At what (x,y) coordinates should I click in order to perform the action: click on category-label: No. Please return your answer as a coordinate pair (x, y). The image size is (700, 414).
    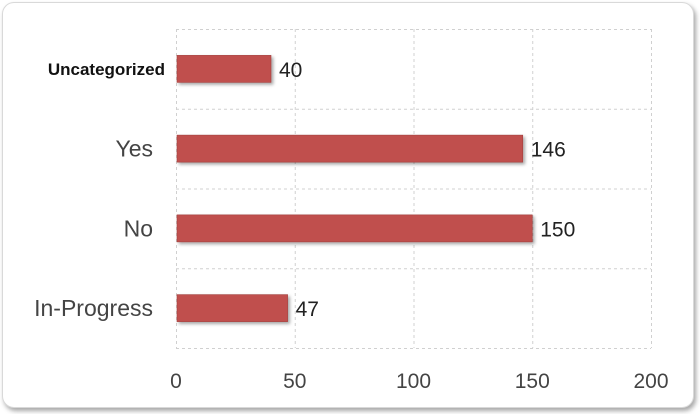
    Looking at the image, I should click on (138, 228).